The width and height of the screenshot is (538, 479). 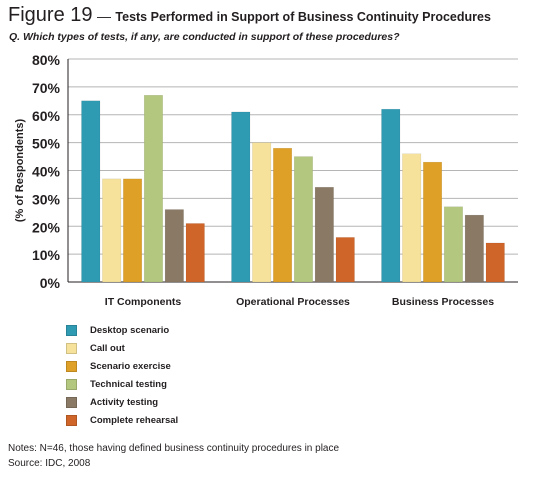 I want to click on x-tick-label: Operational Processes, so click(x=293, y=302).